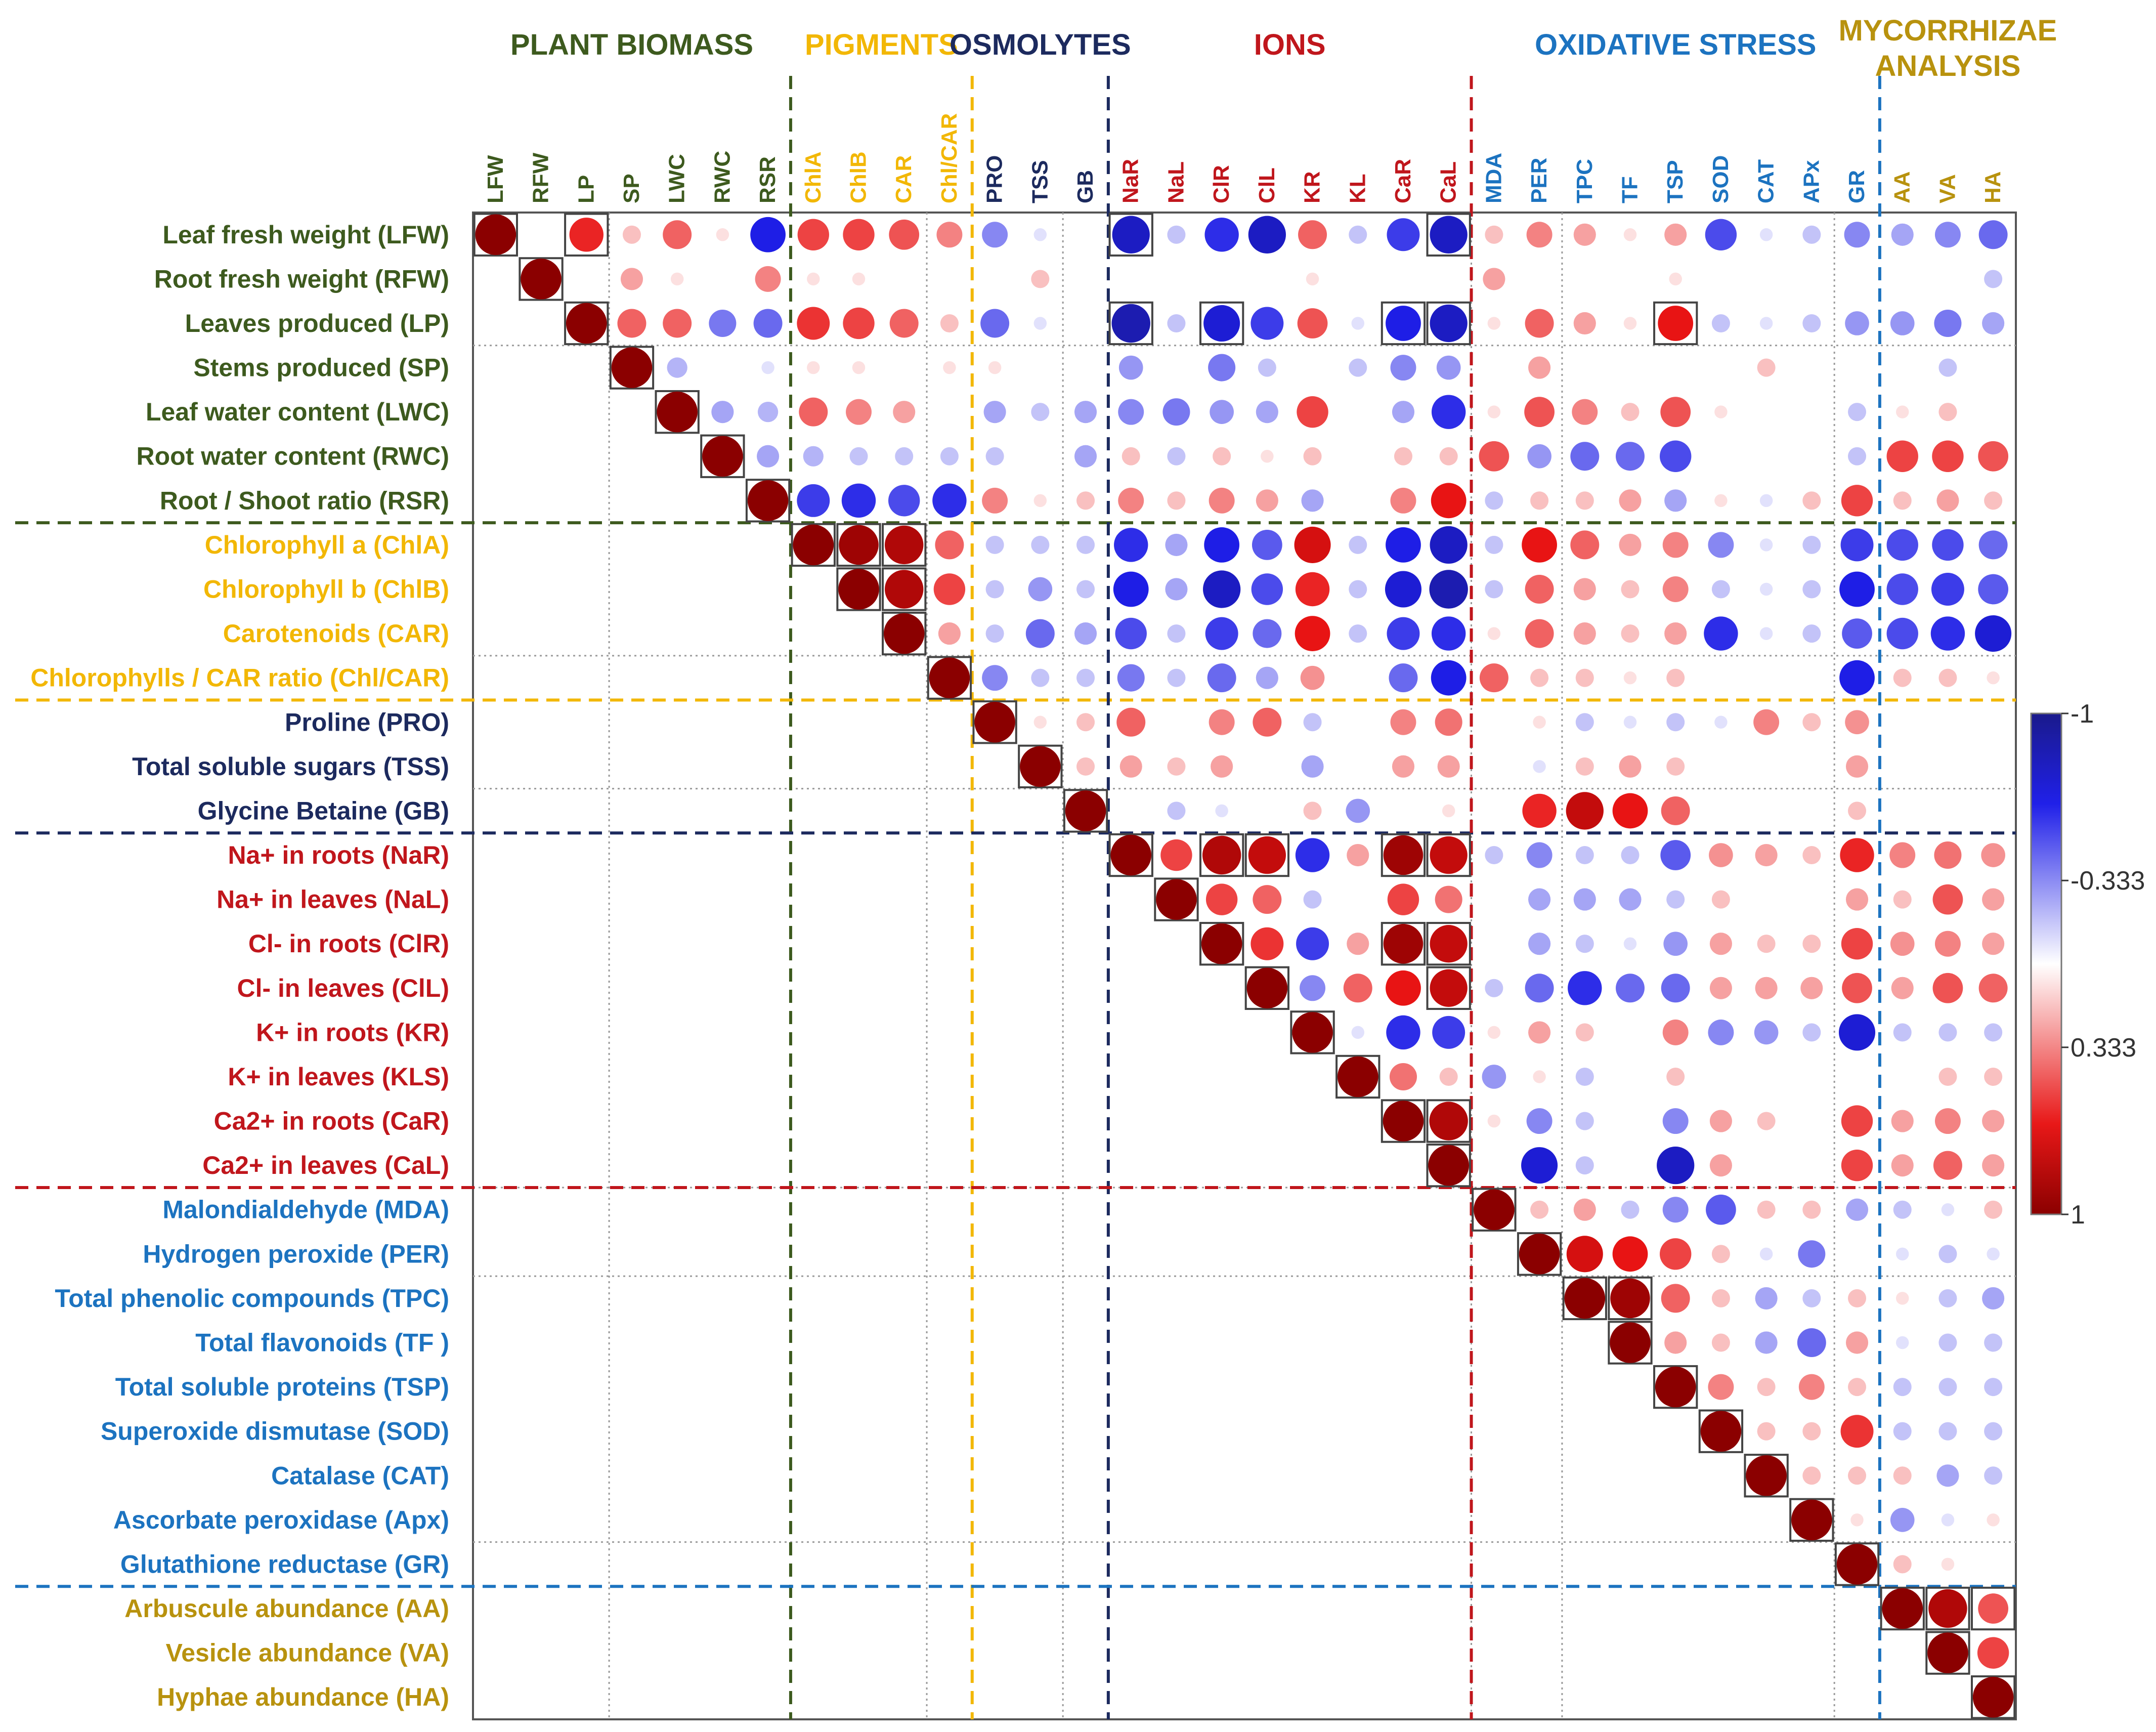 The height and width of the screenshot is (1732, 2156). Describe the element at coordinates (333, 899) in the screenshot. I see `row-label: Na+ in leaves (NaL)` at that location.